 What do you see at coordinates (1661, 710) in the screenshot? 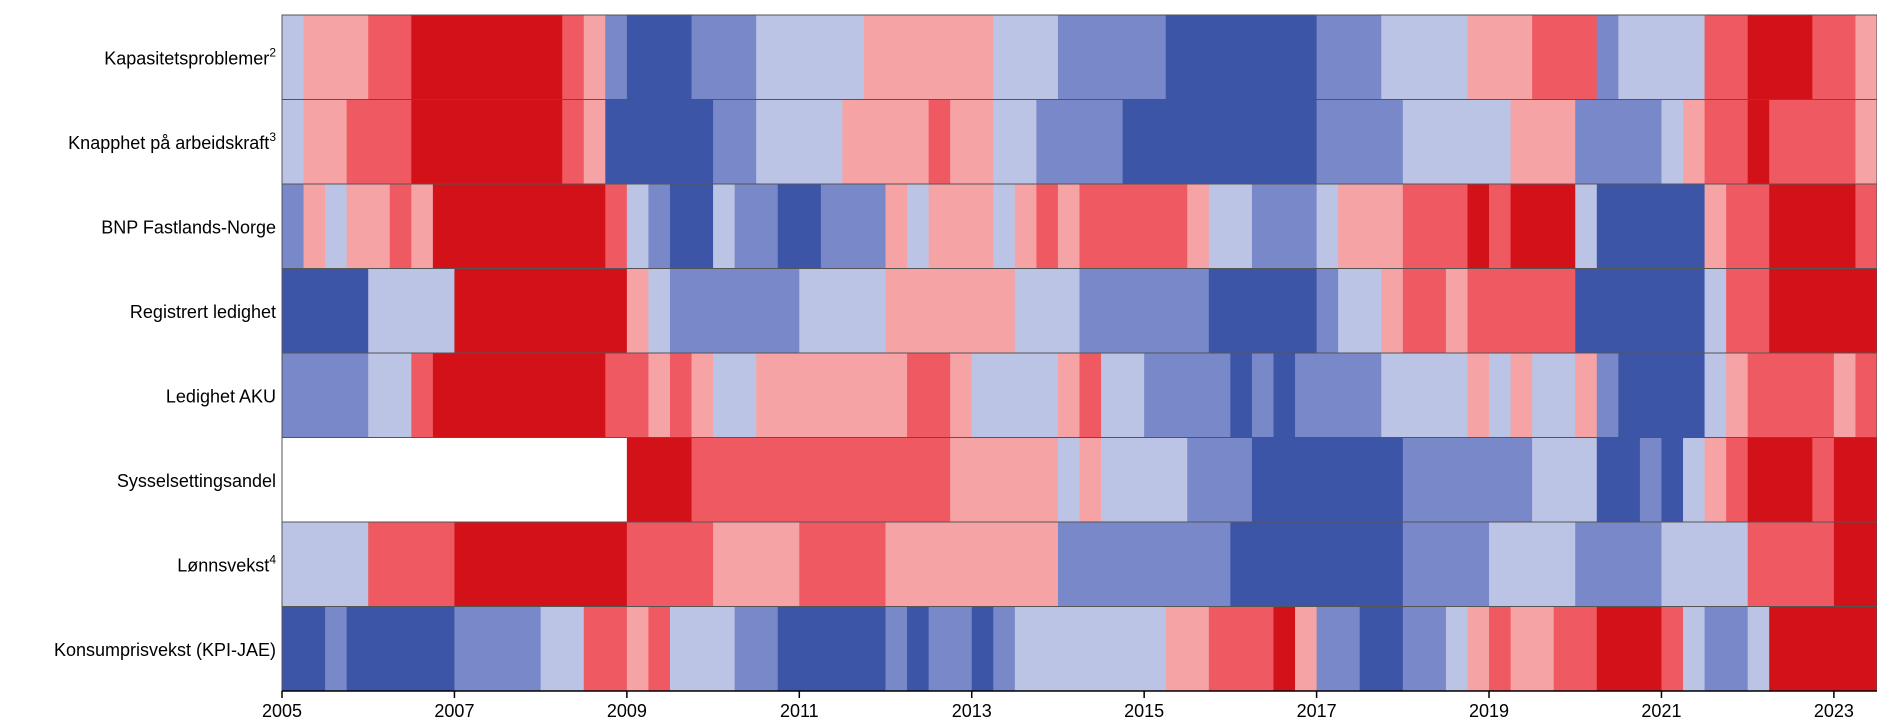
I see `x-tick-label: 2021` at bounding box center [1661, 710].